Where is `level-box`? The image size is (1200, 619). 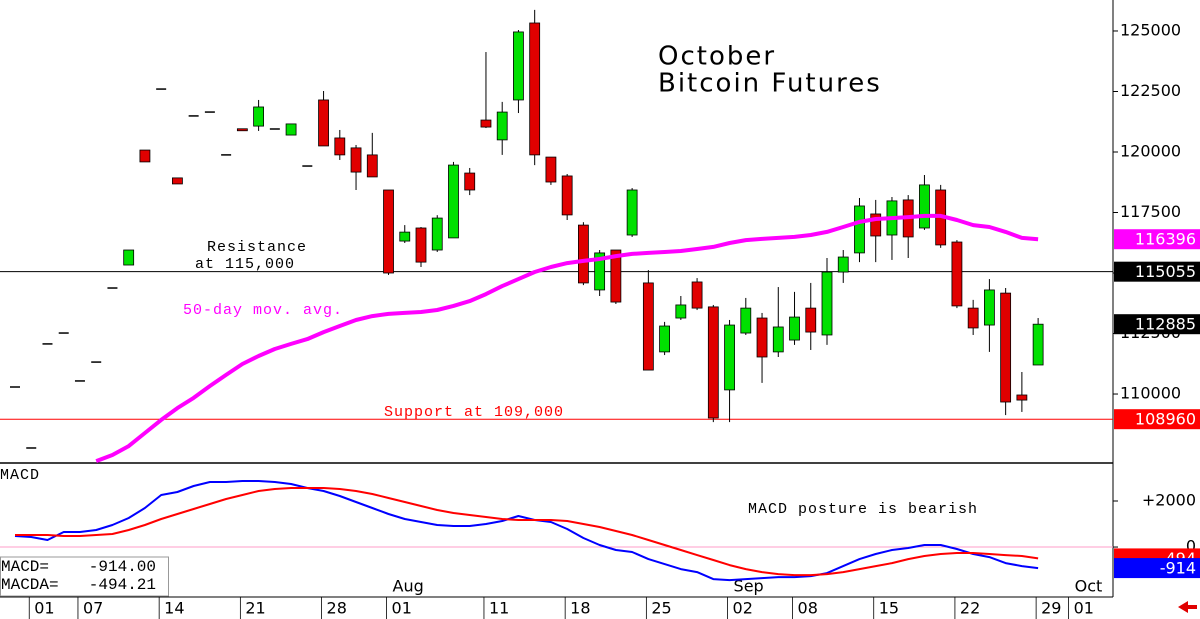 level-box is located at coordinates (1157, 419).